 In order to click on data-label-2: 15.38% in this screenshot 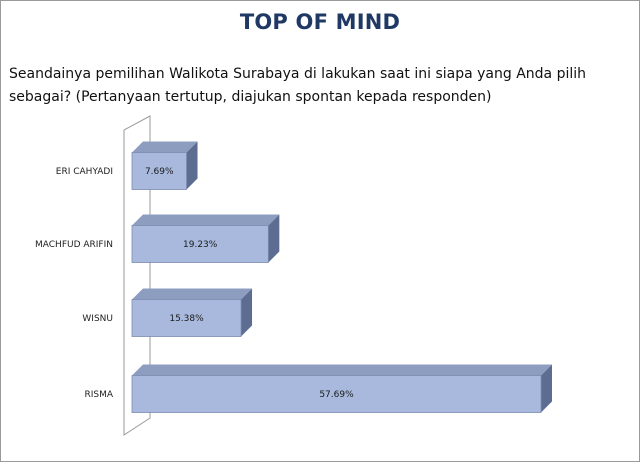, I will do `click(186, 319)`.